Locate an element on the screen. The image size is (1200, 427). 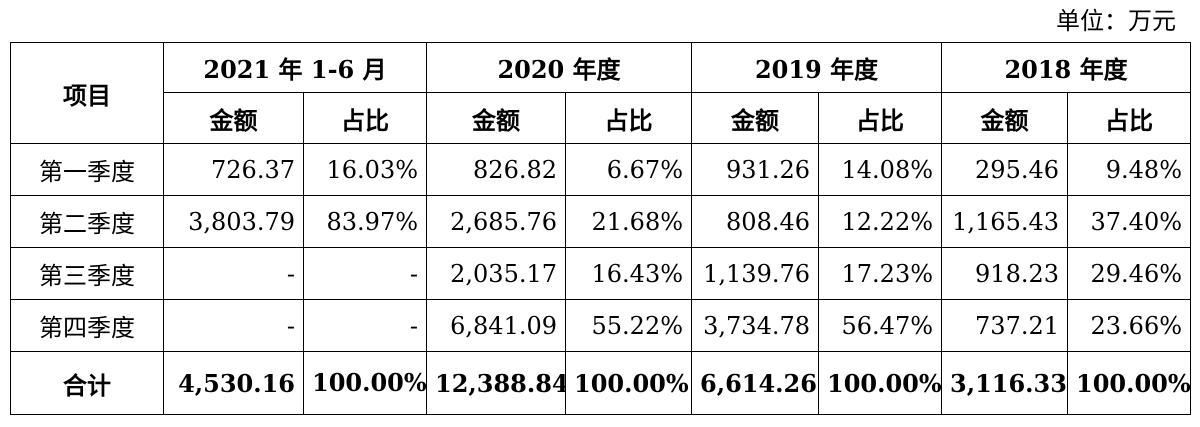
table-cell: 931.26 is located at coordinates (755, 169).